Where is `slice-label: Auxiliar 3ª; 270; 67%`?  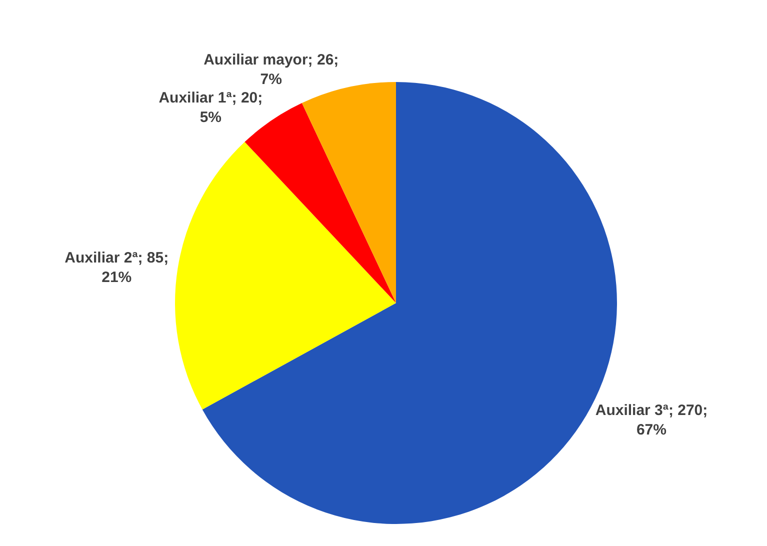
slice-label: Auxiliar 3ª; 270; 67% is located at coordinates (651, 420).